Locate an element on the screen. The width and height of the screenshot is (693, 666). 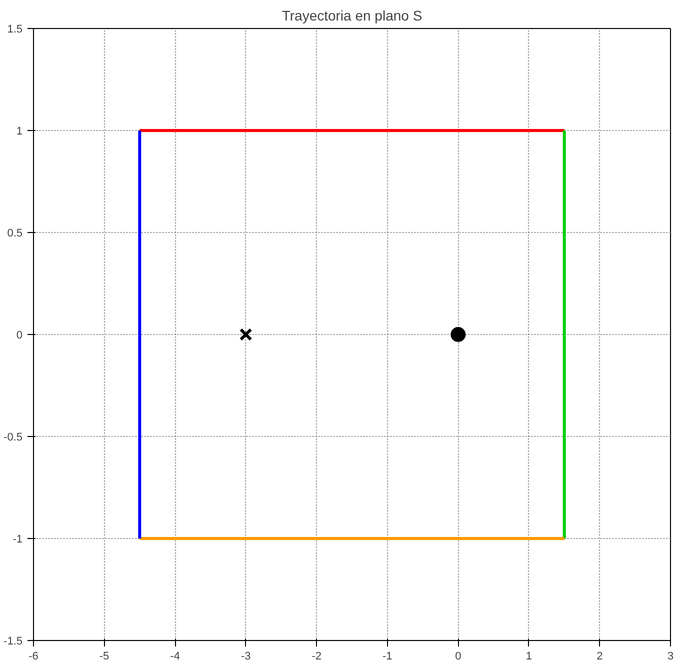
x-tick-label: -5 is located at coordinates (104, 656).